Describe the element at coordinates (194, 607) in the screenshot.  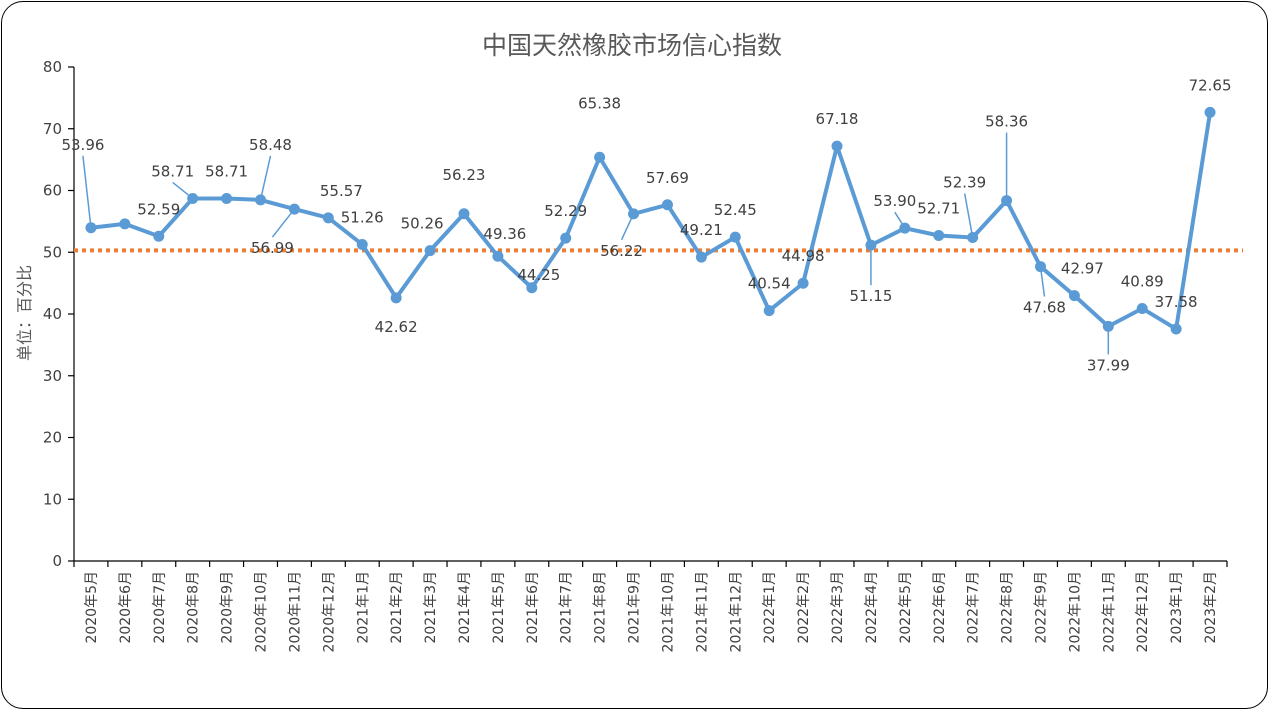
I see `x-tick-label: 2020年8月` at that location.